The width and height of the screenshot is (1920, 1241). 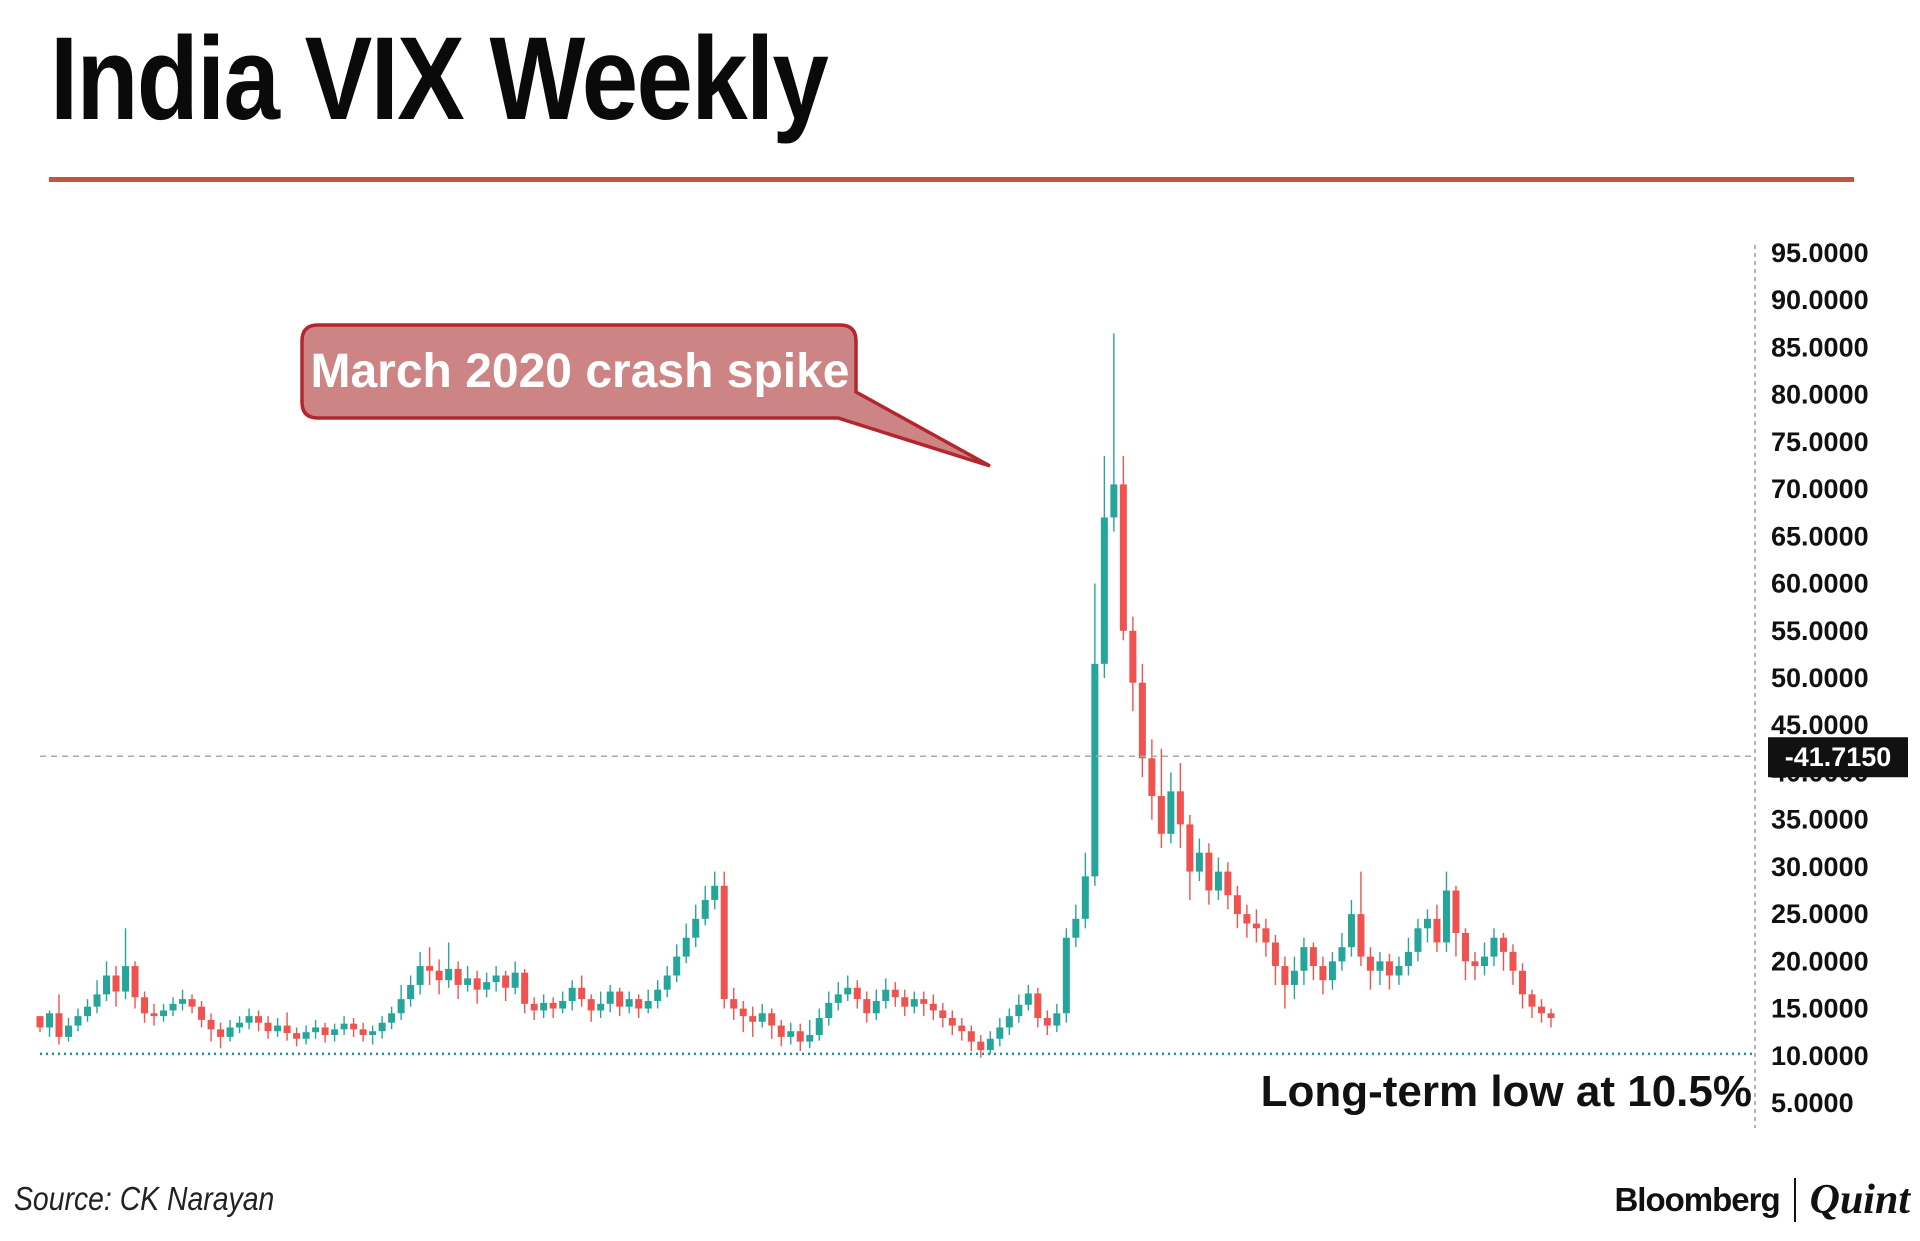 What do you see at coordinates (1762, 1200) in the screenshot?
I see `brand-logo: Bloomberg Quint` at bounding box center [1762, 1200].